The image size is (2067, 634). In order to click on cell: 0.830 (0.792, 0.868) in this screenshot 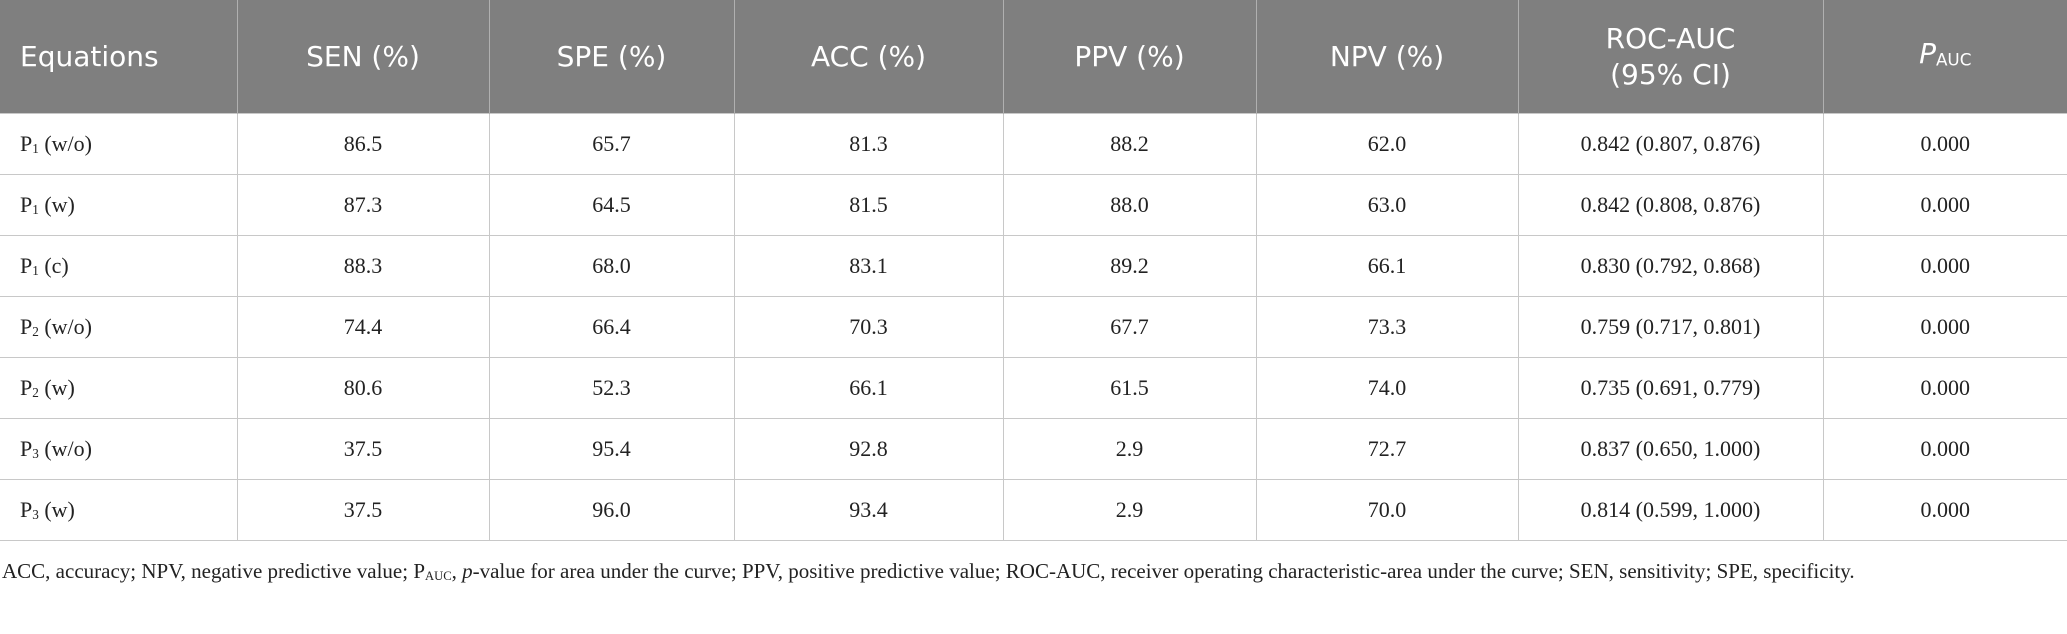, I will do `click(1670, 266)`.